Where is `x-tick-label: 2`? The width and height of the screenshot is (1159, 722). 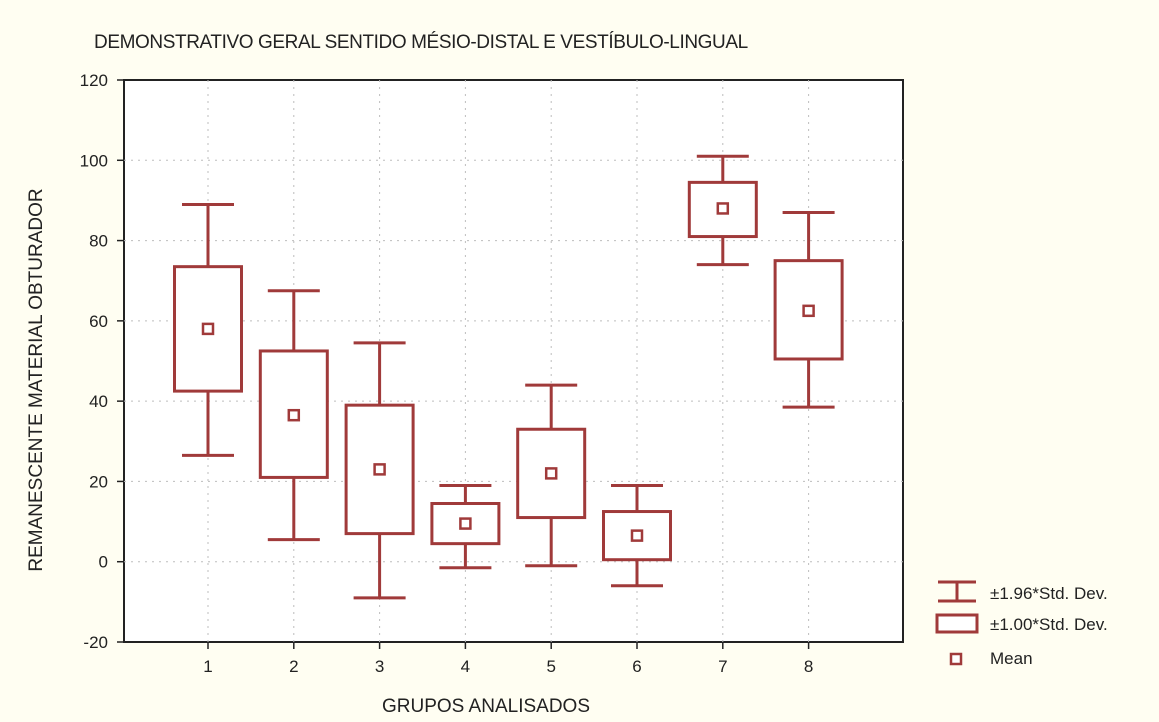 x-tick-label: 2 is located at coordinates (293, 666).